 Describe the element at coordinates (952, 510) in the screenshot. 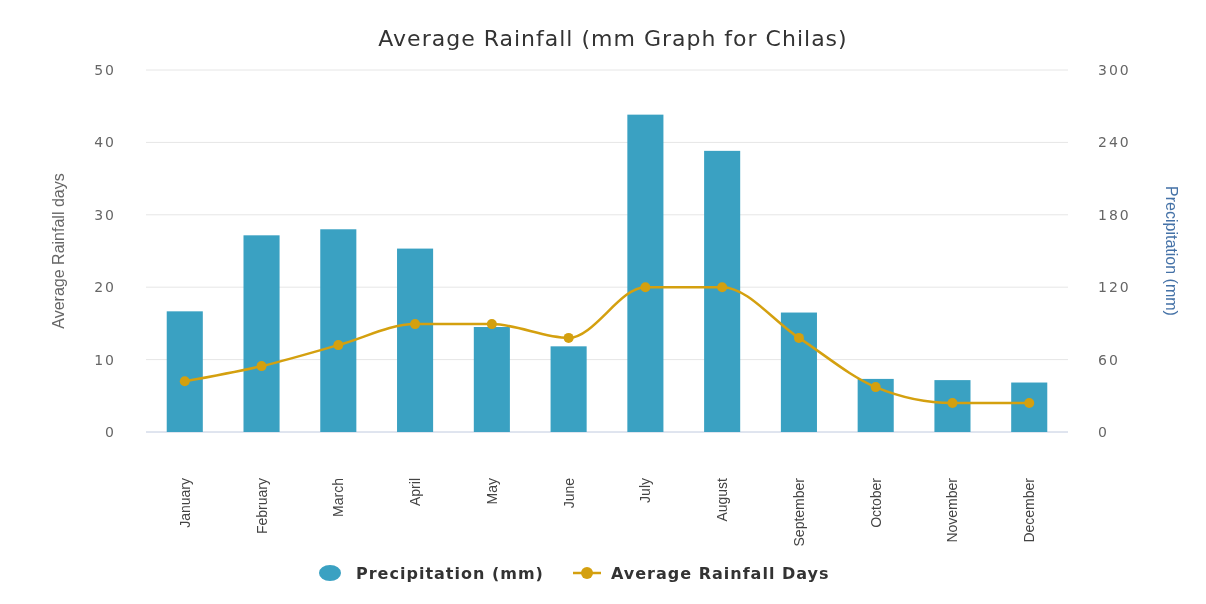

I see `x-tick-label: November` at that location.